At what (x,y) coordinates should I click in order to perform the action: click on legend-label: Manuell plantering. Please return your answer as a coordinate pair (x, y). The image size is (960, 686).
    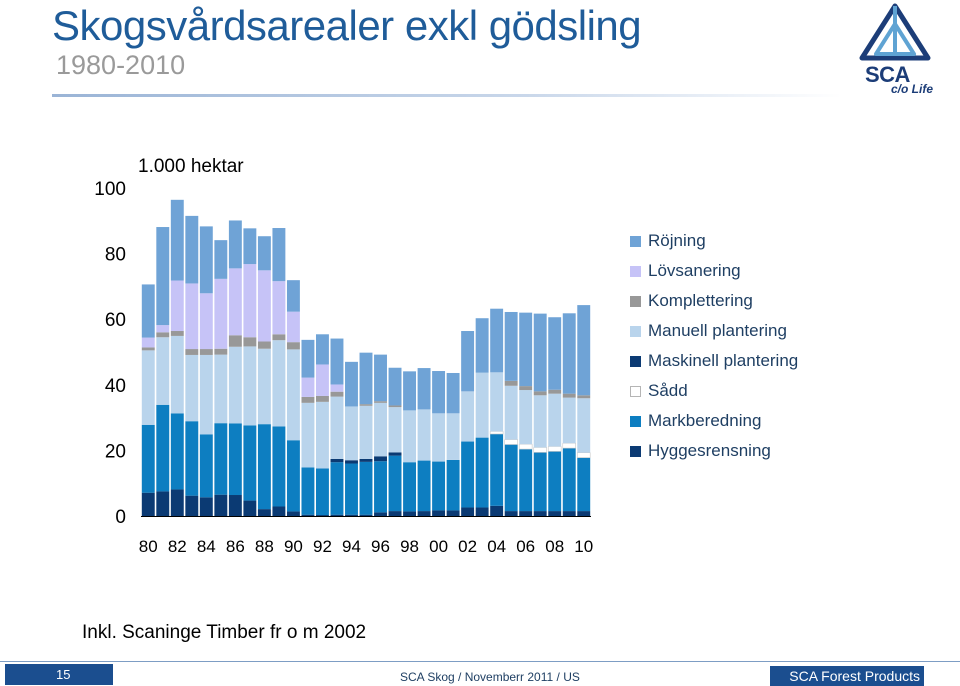
    Looking at the image, I should click on (717, 330).